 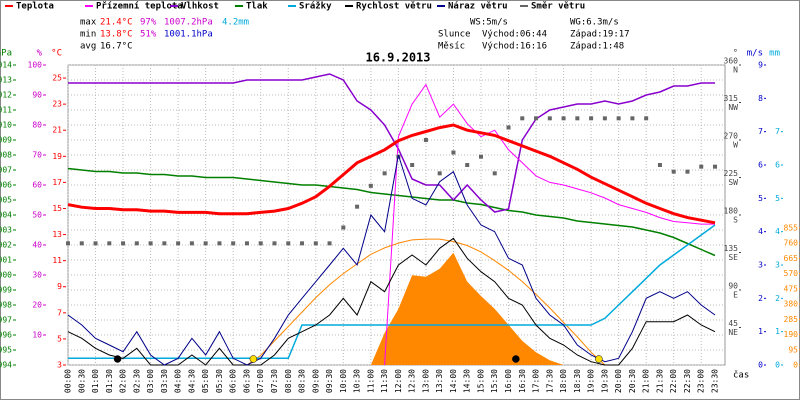 I want to click on y-tick-label: 2, so click(x=777, y=298).